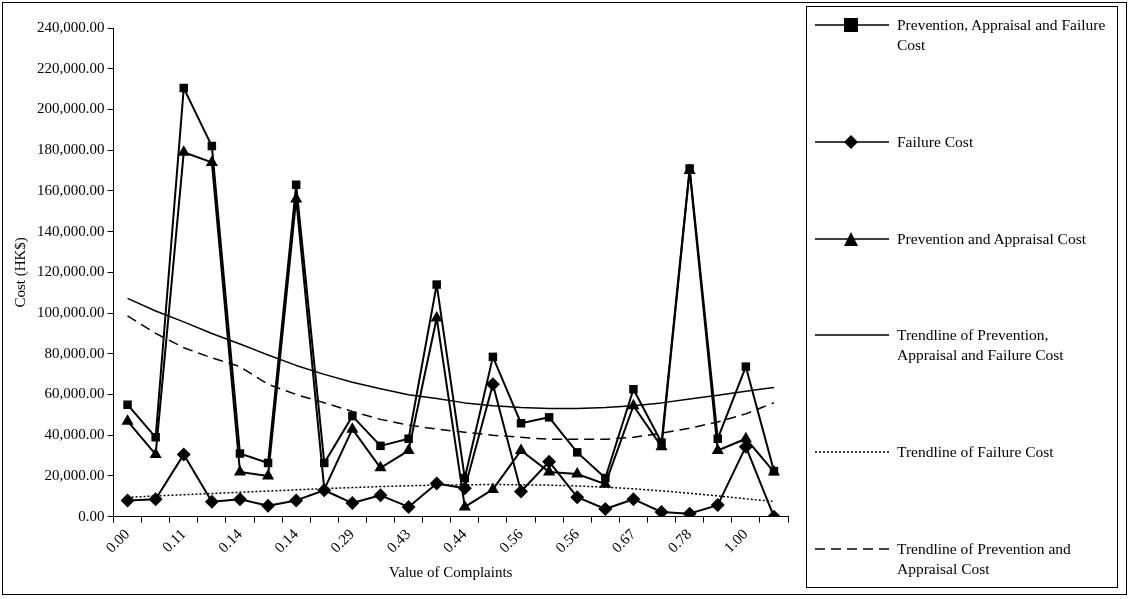 The width and height of the screenshot is (1131, 599). Describe the element at coordinates (623, 540) in the screenshot. I see `x-tick-label: 0.67` at that location.